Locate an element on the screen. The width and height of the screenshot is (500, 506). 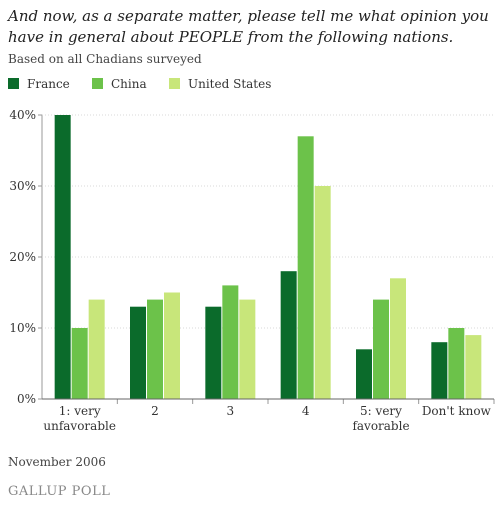
y-tick-label: 0% is located at coordinates (26, 399).